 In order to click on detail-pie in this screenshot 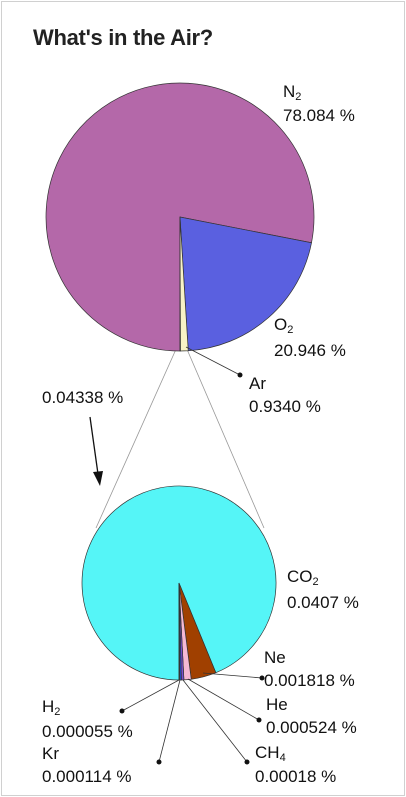, I will do `click(179, 583)`.